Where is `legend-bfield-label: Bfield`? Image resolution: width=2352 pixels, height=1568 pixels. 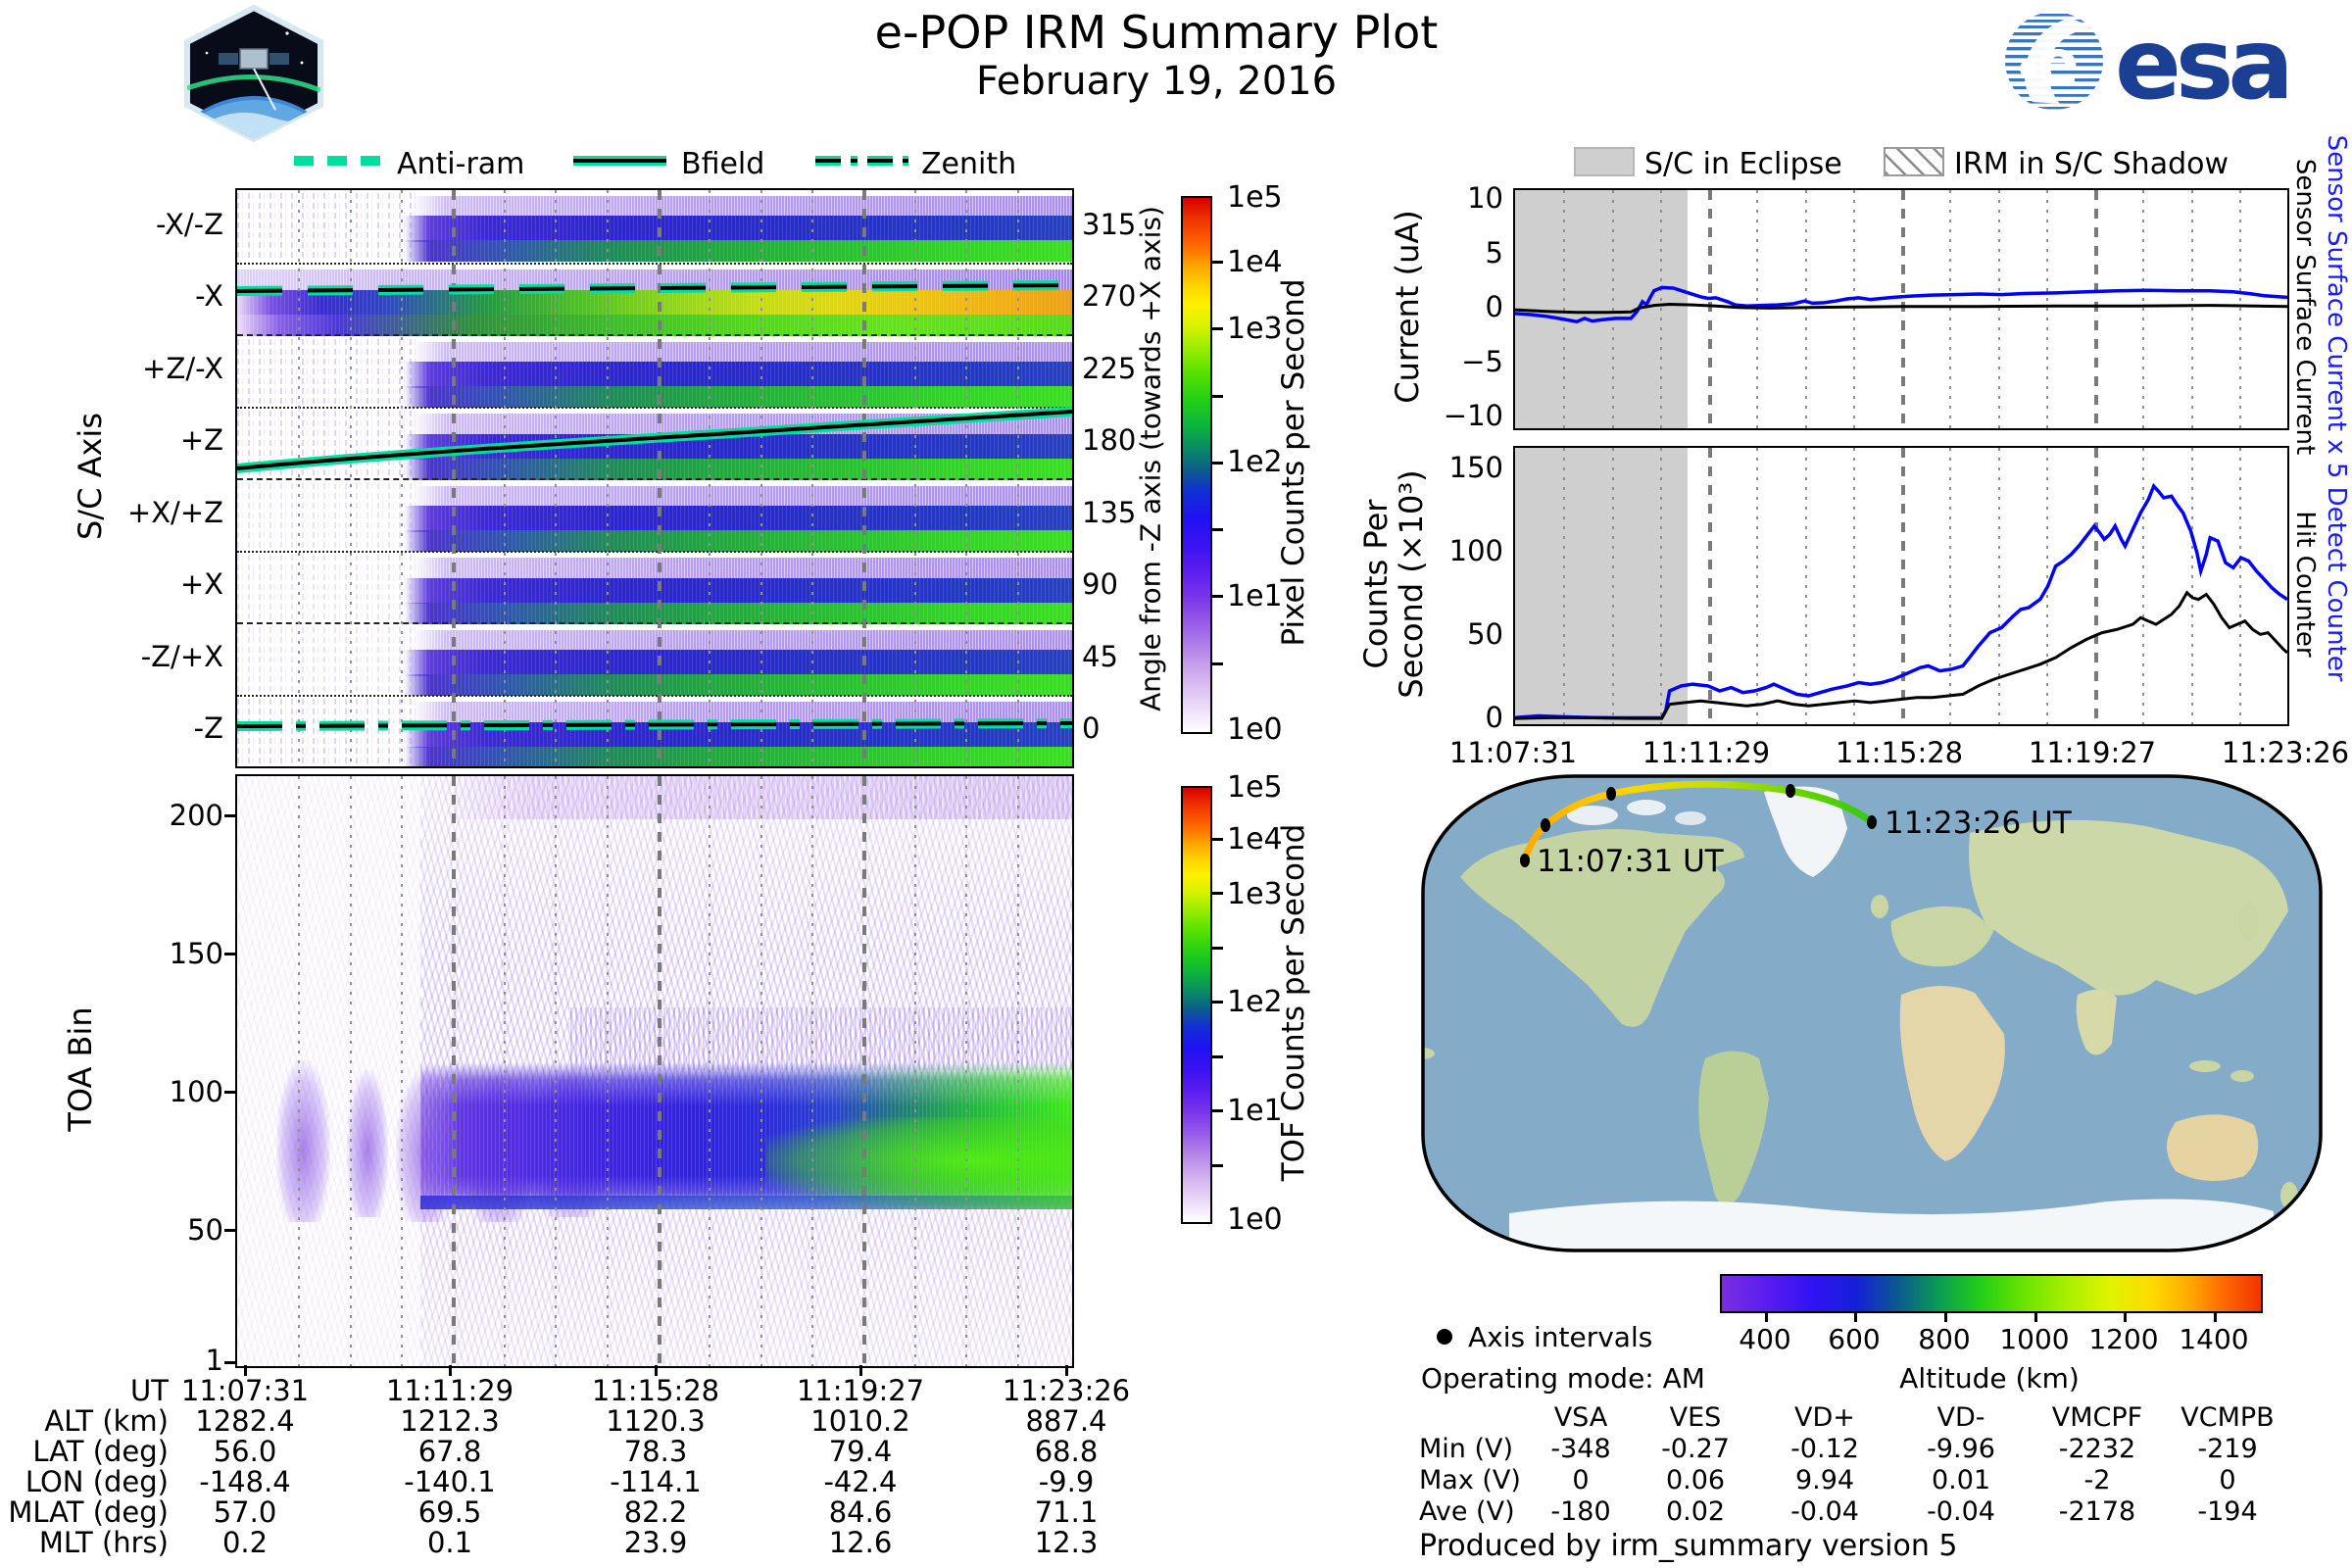 legend-bfield-label: Bfield is located at coordinates (723, 164).